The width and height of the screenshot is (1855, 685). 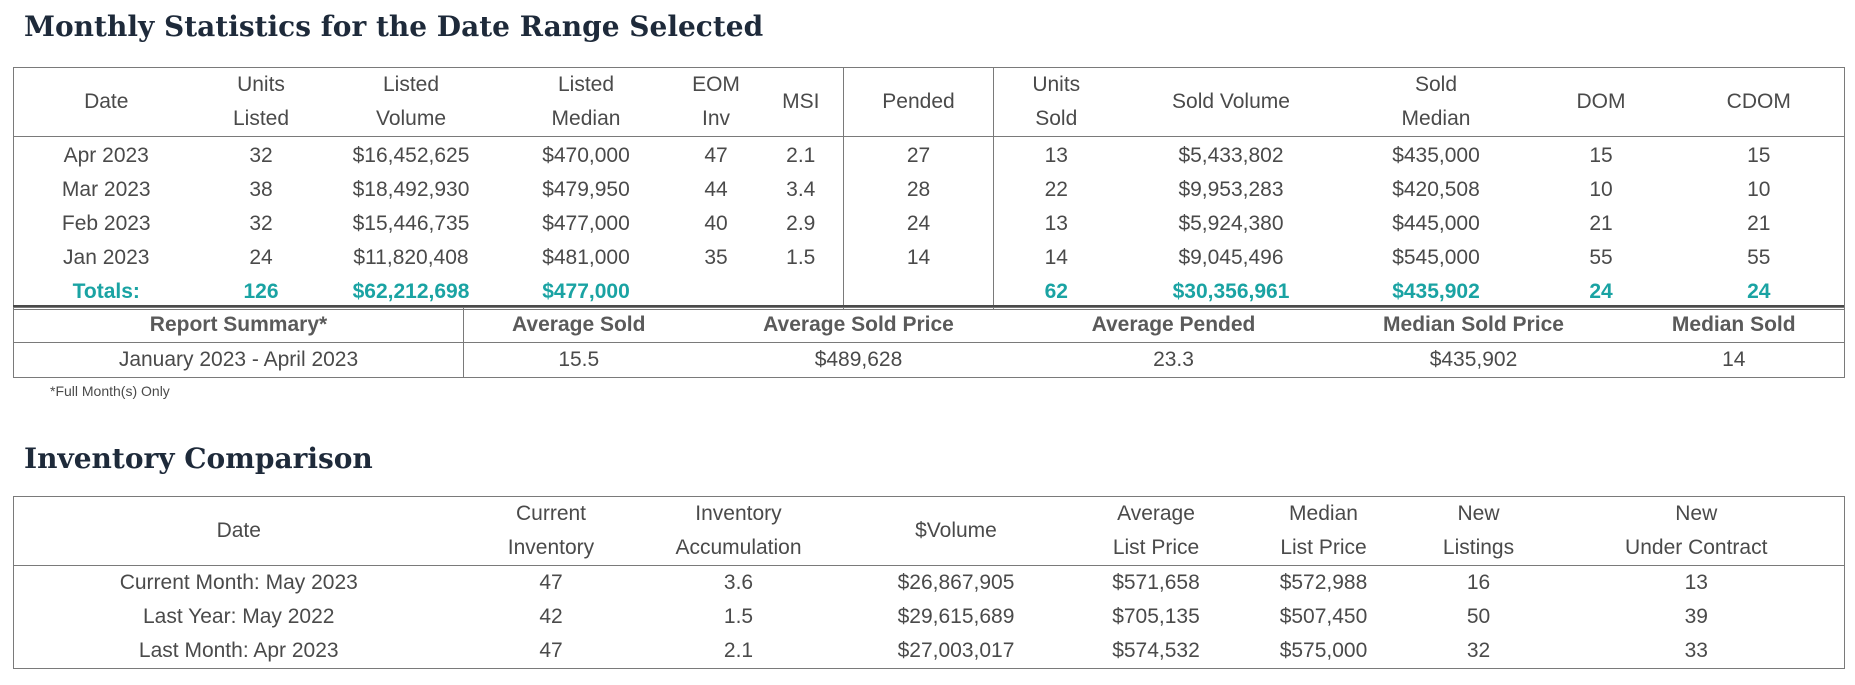 I want to click on table-cell: 44, so click(x=716, y=189).